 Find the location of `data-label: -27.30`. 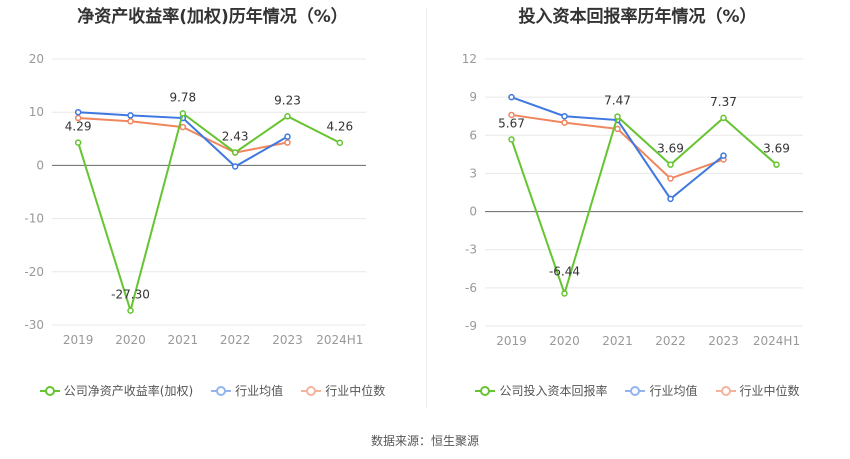

data-label: -27.30 is located at coordinates (130, 295).